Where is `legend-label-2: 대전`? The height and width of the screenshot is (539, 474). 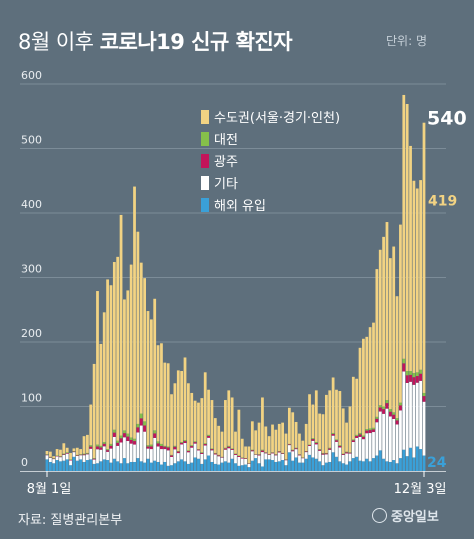 legend-label-2: 대전 is located at coordinates (226, 140).